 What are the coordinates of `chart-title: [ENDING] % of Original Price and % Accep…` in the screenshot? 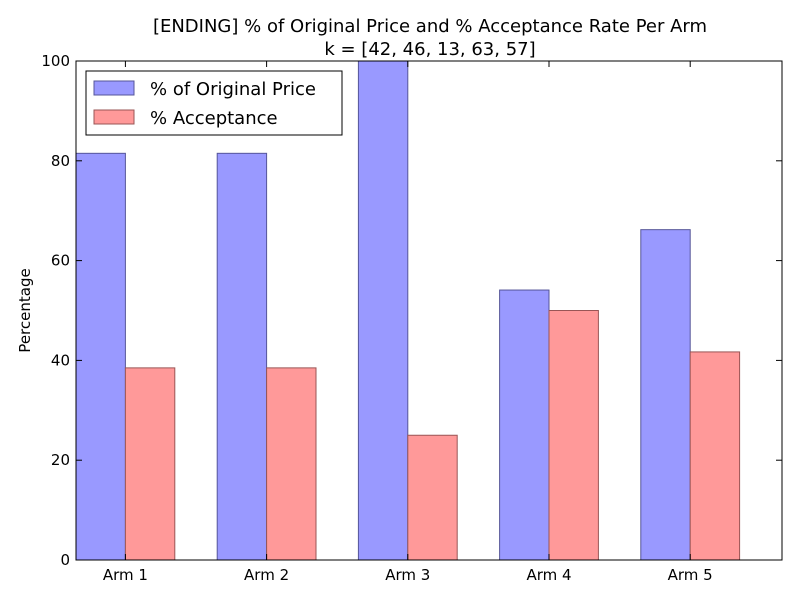 It's located at (430, 26).